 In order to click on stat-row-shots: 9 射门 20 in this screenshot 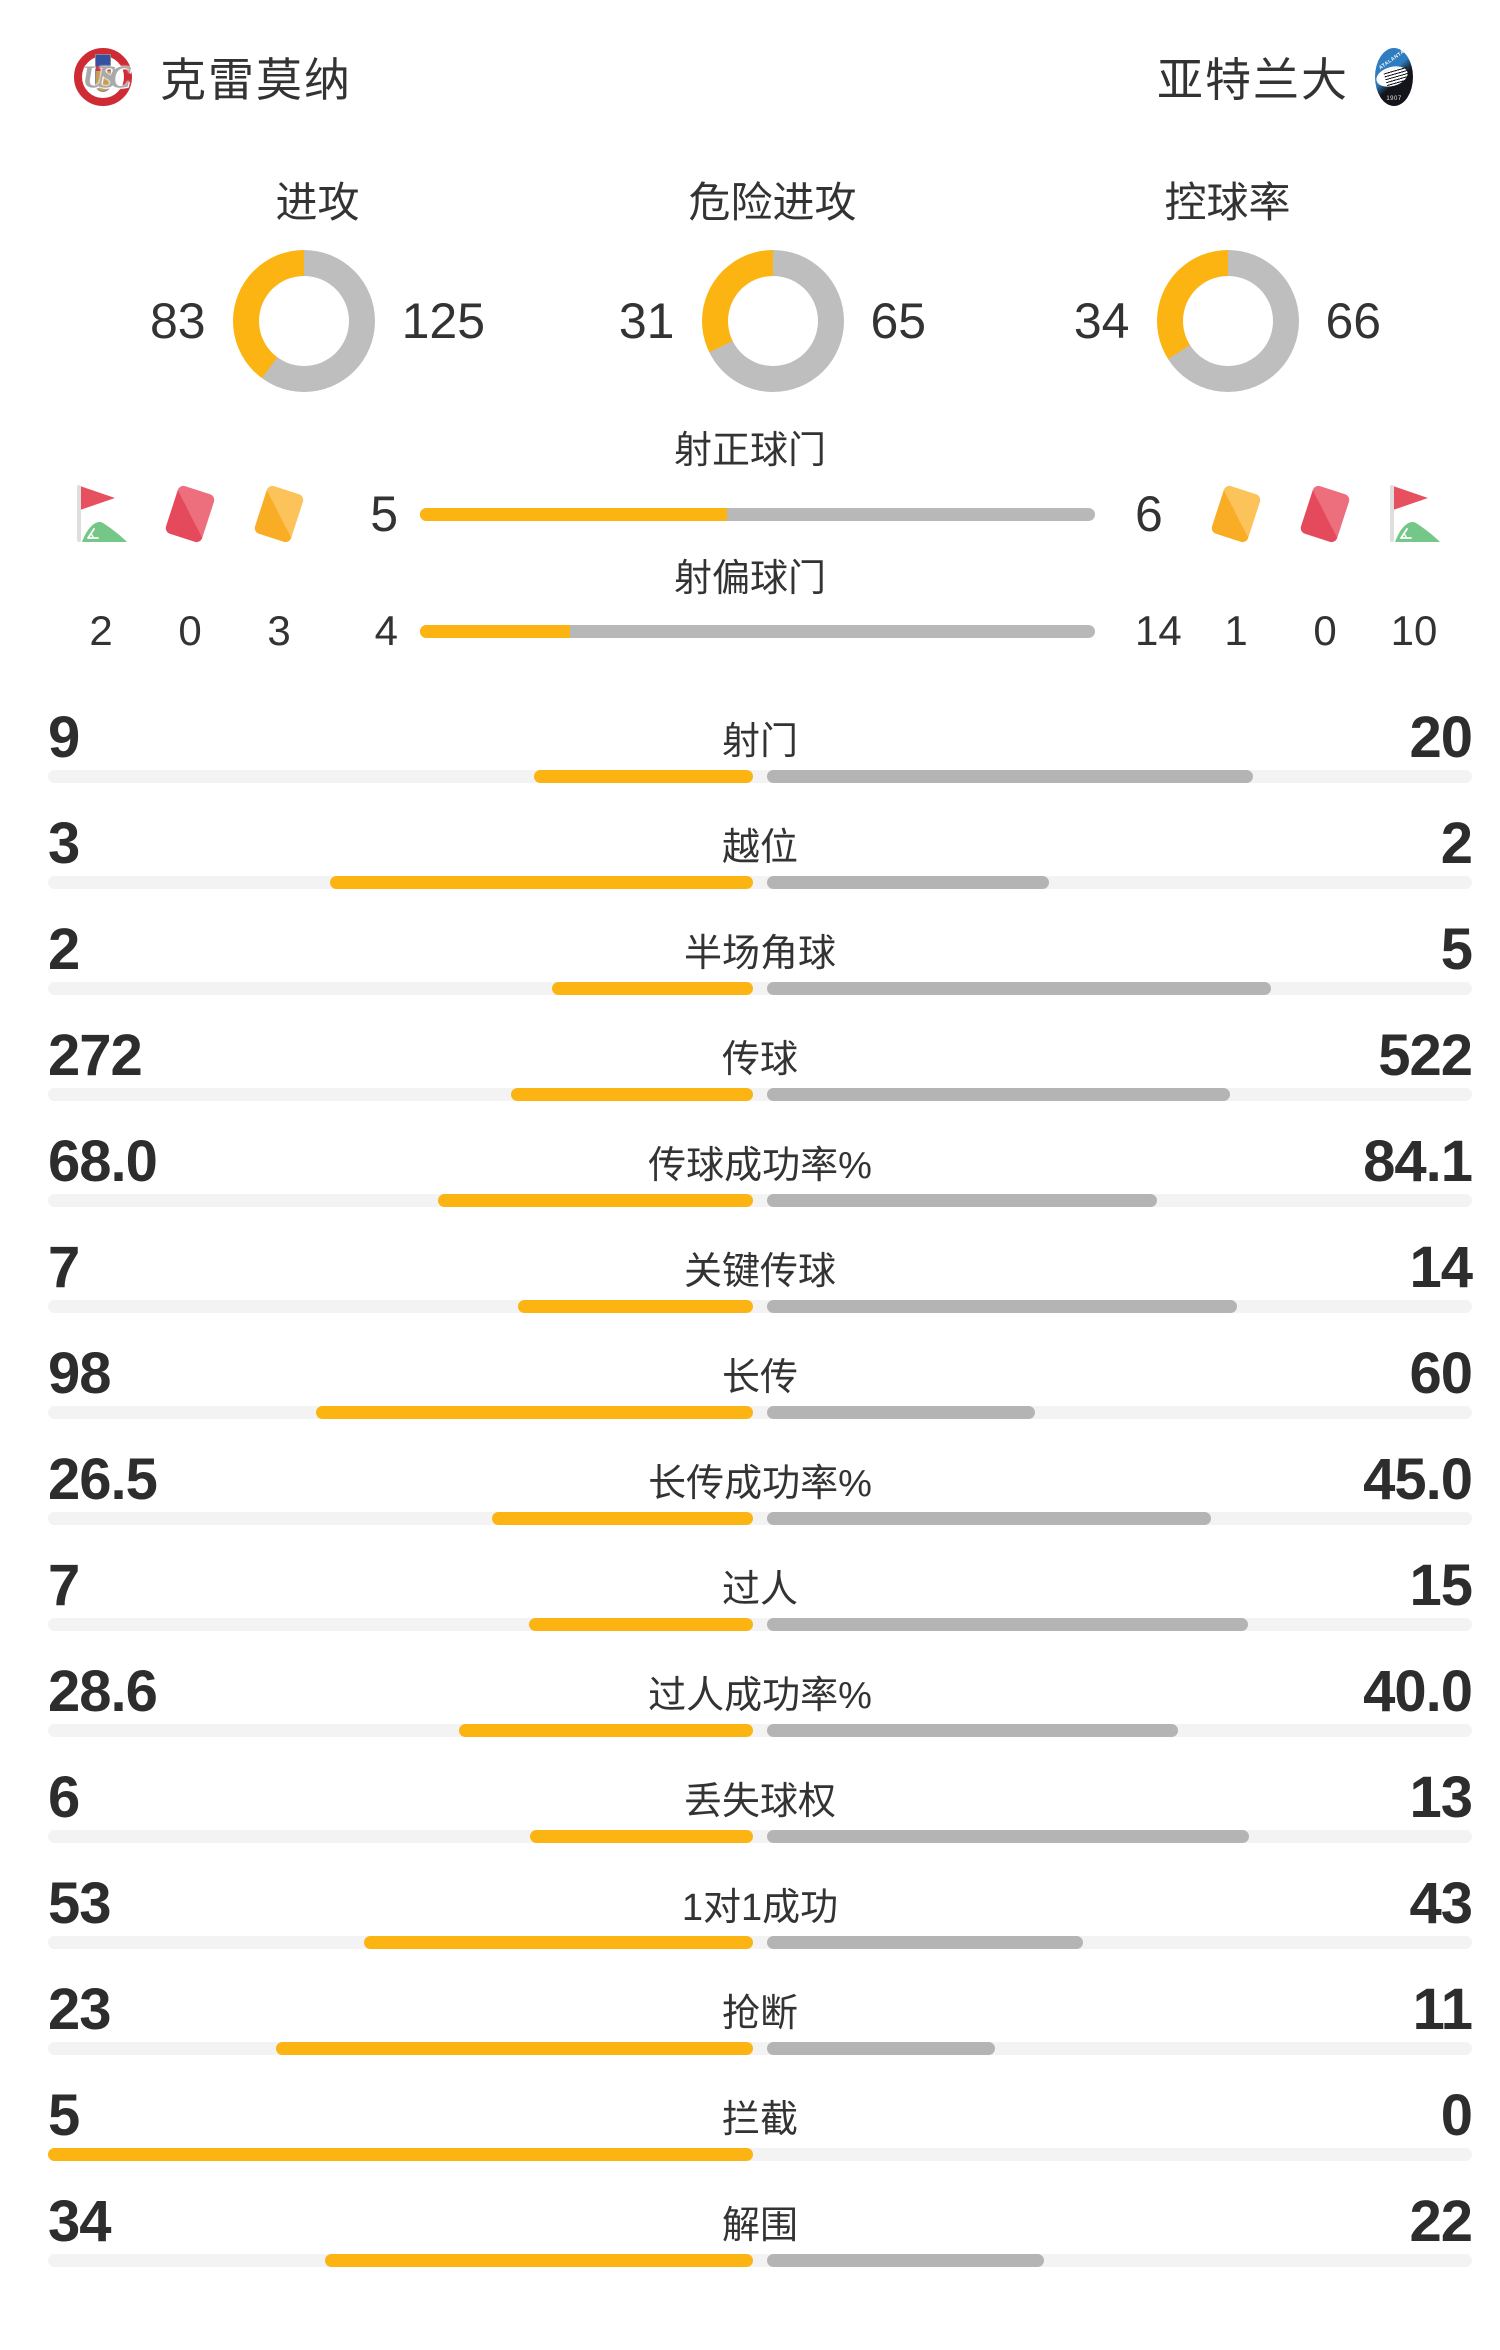, I will do `click(760, 751)`.